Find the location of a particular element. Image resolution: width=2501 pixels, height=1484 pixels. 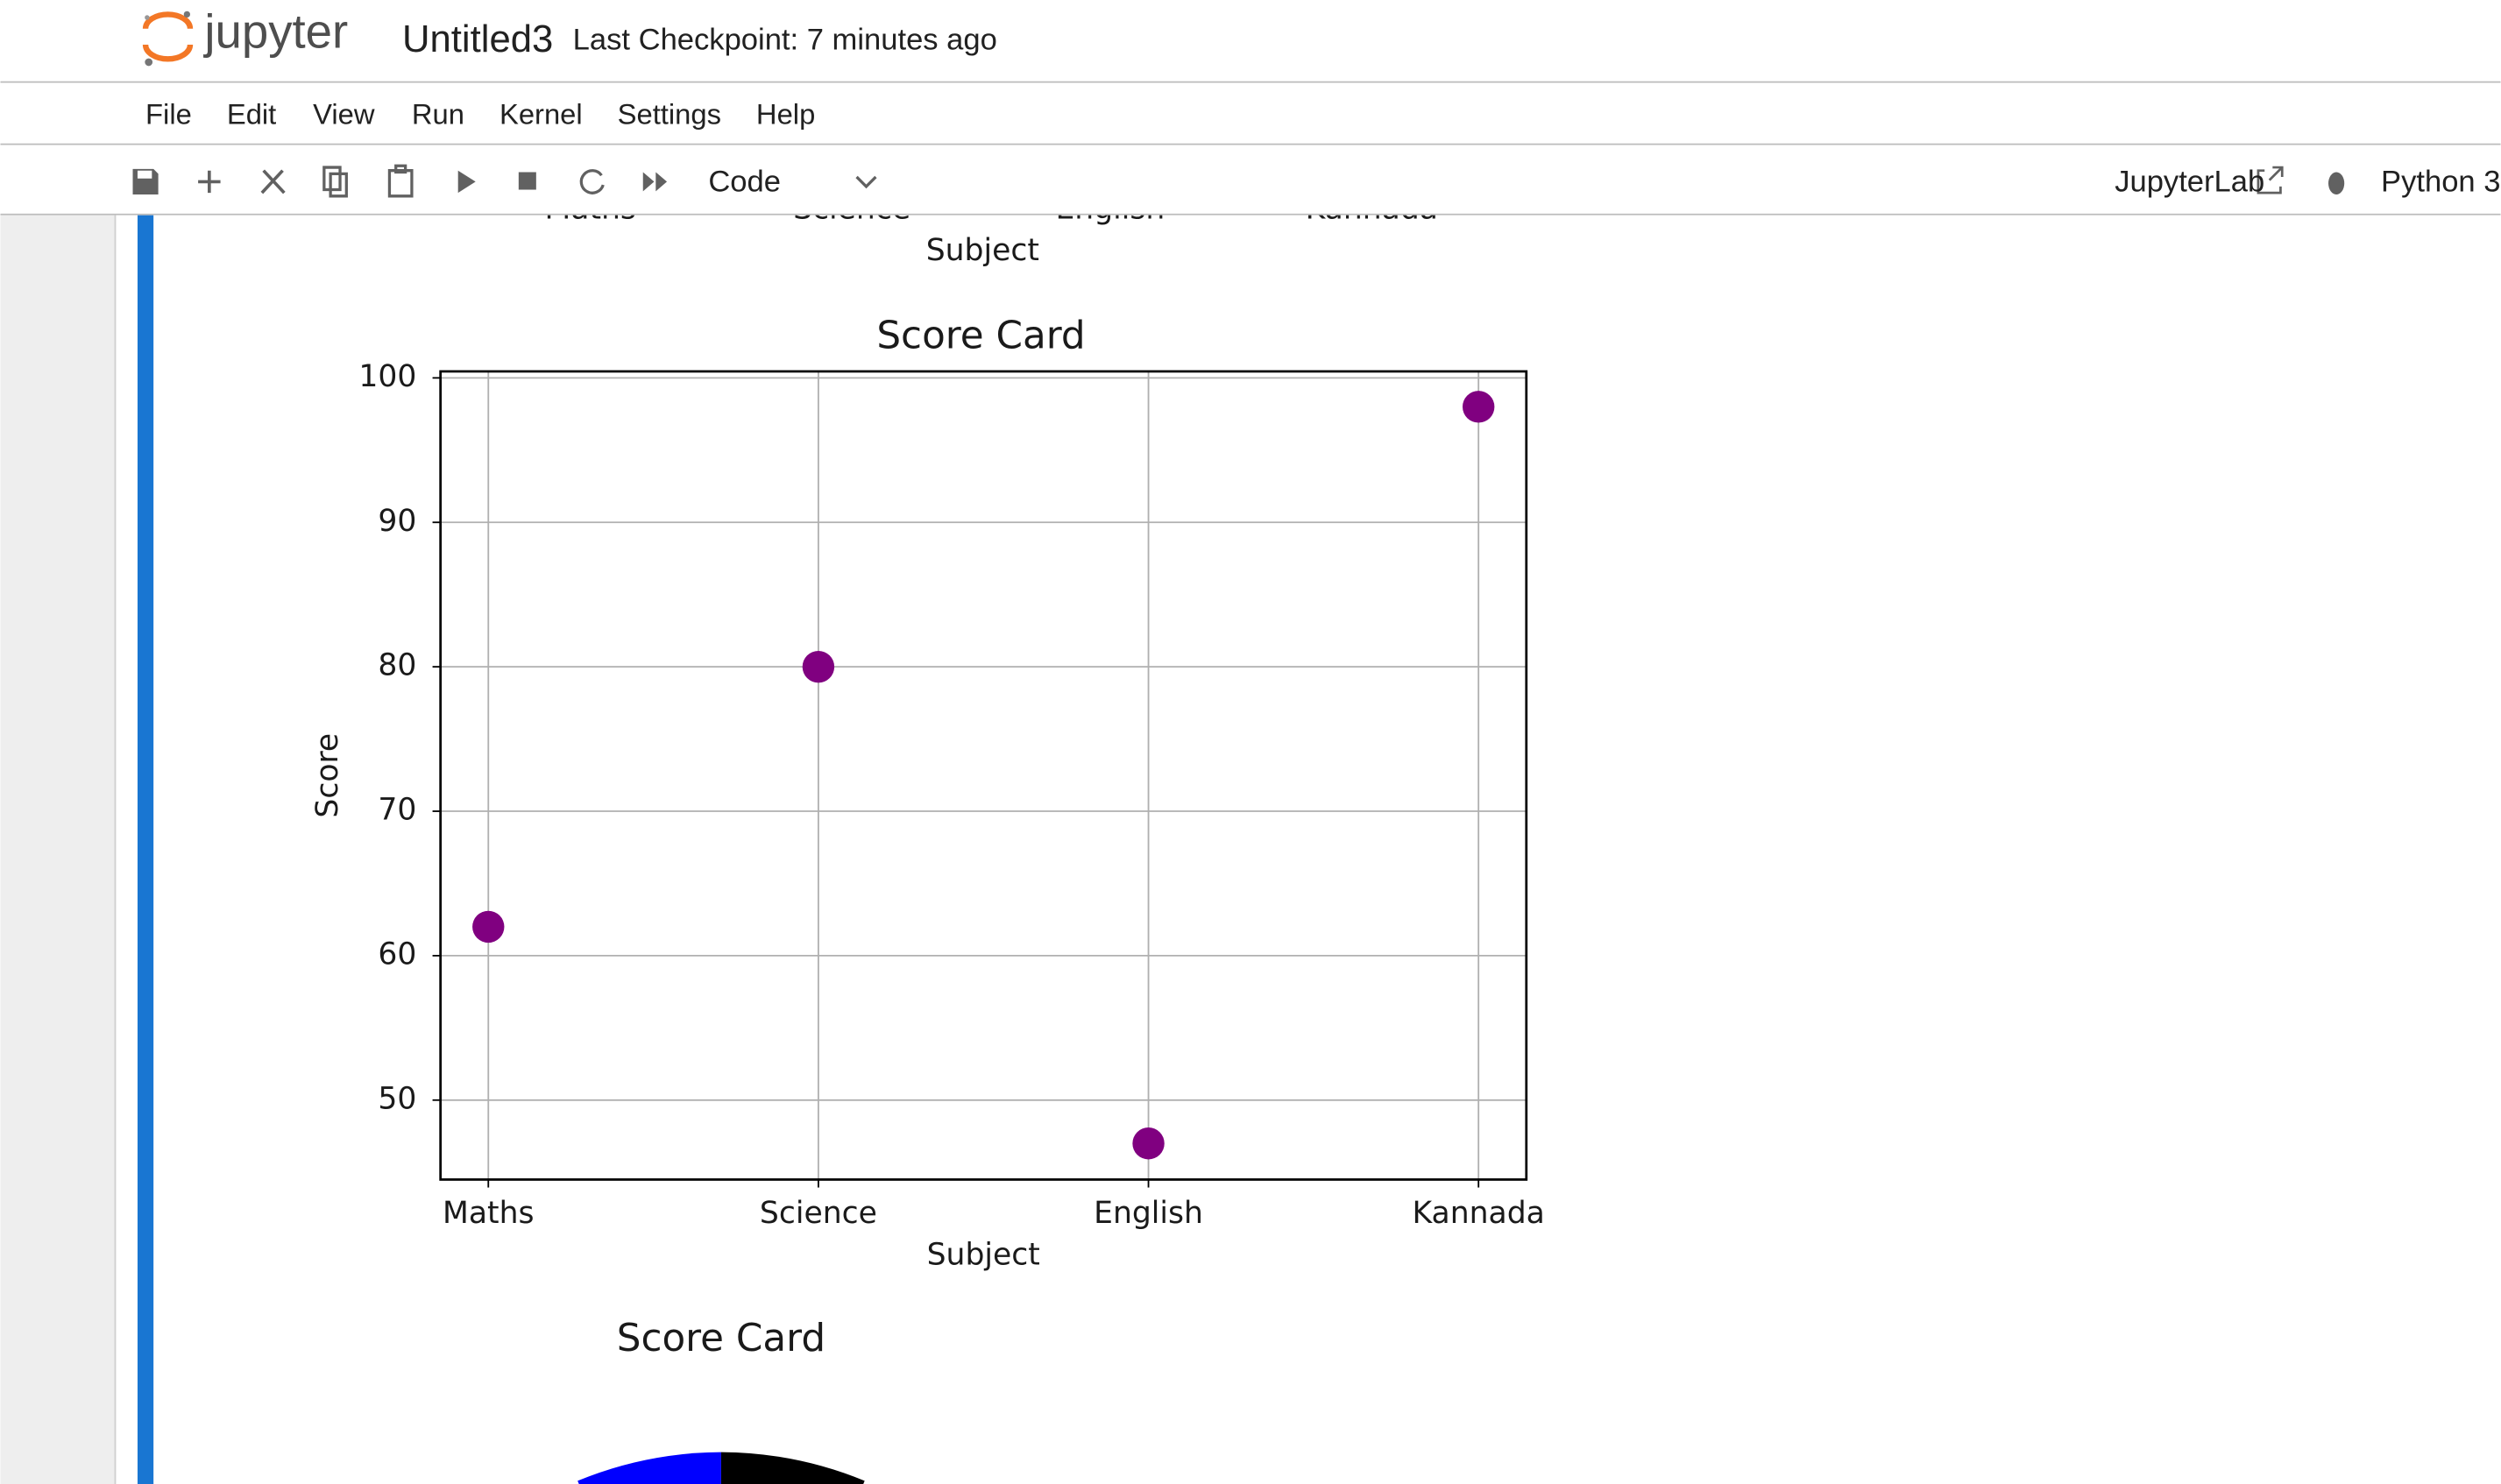

notebook-name: Untitled3 is located at coordinates (477, 39).